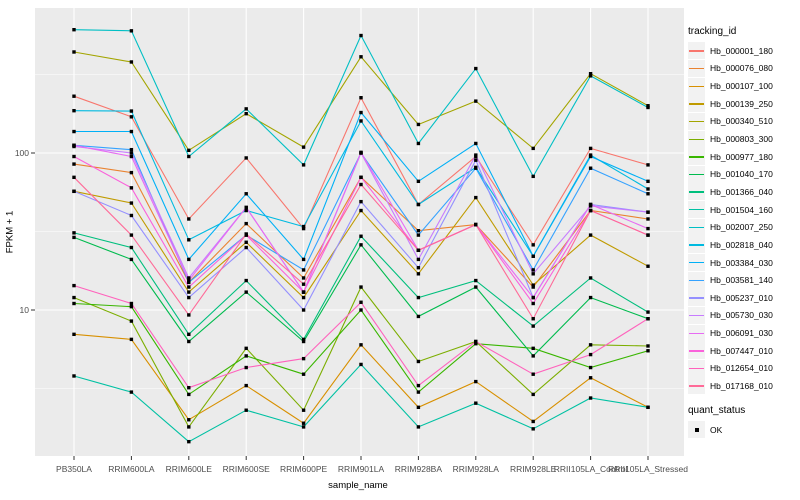  I want to click on legend-label: Hb_005730_030, so click(741, 315).